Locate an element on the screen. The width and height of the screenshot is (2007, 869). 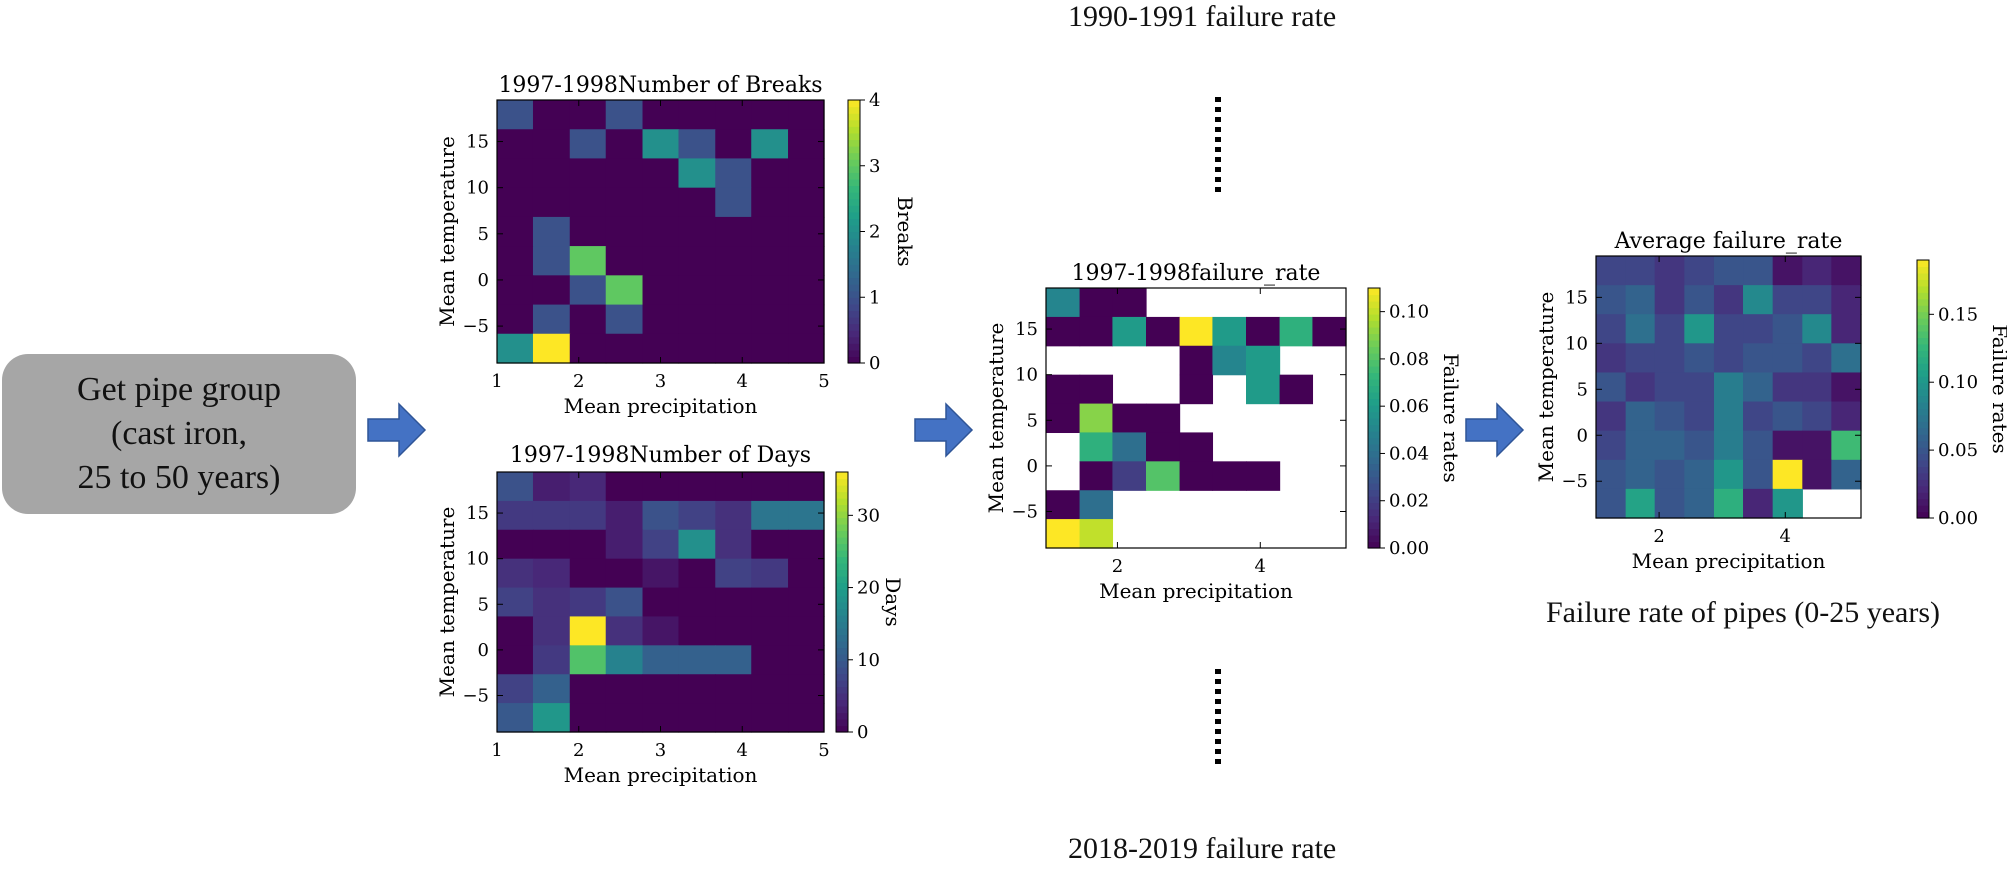
colorbar-tick-label: 0.06 is located at coordinates (1409, 406).